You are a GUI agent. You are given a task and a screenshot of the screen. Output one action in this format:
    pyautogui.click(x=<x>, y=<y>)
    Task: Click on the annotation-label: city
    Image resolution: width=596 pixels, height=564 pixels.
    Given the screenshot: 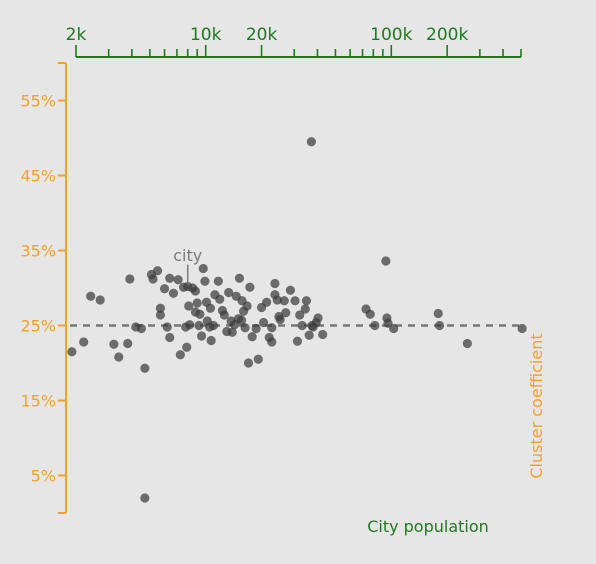 What is the action you would take?
    pyautogui.click(x=187, y=255)
    